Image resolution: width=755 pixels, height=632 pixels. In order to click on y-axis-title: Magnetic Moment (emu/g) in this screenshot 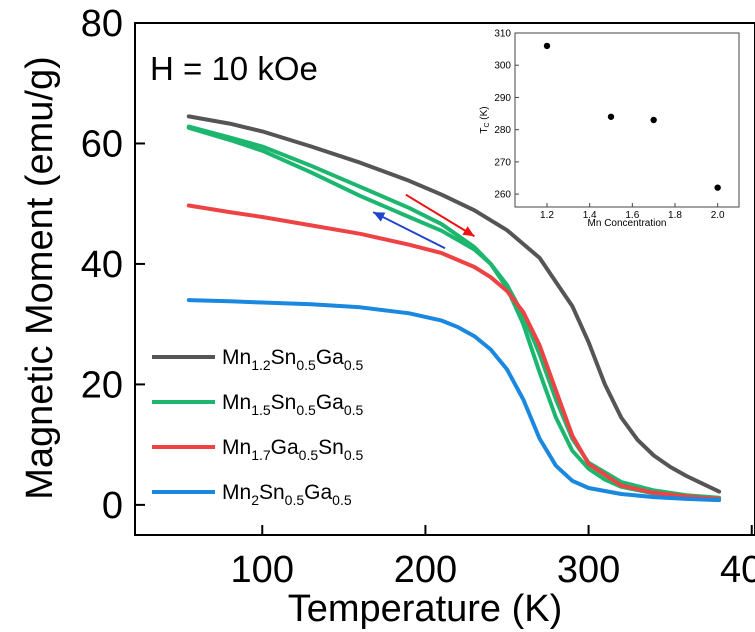, I will do `click(40, 278)`.